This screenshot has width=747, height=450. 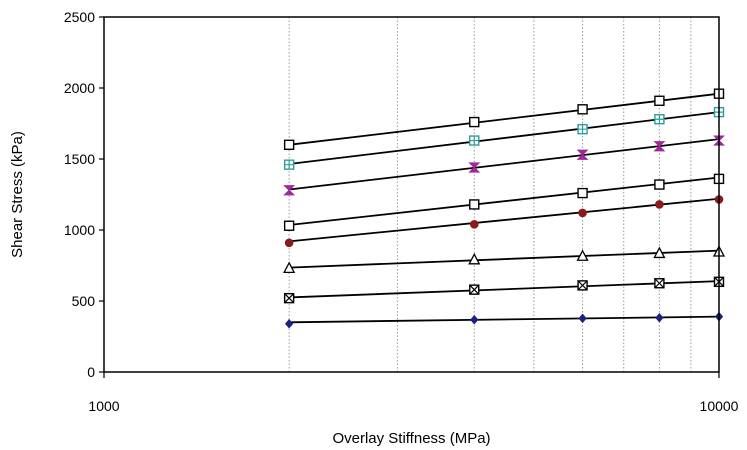 I want to click on y-axis-label: Shear Stress (kPa), so click(x=17, y=194).